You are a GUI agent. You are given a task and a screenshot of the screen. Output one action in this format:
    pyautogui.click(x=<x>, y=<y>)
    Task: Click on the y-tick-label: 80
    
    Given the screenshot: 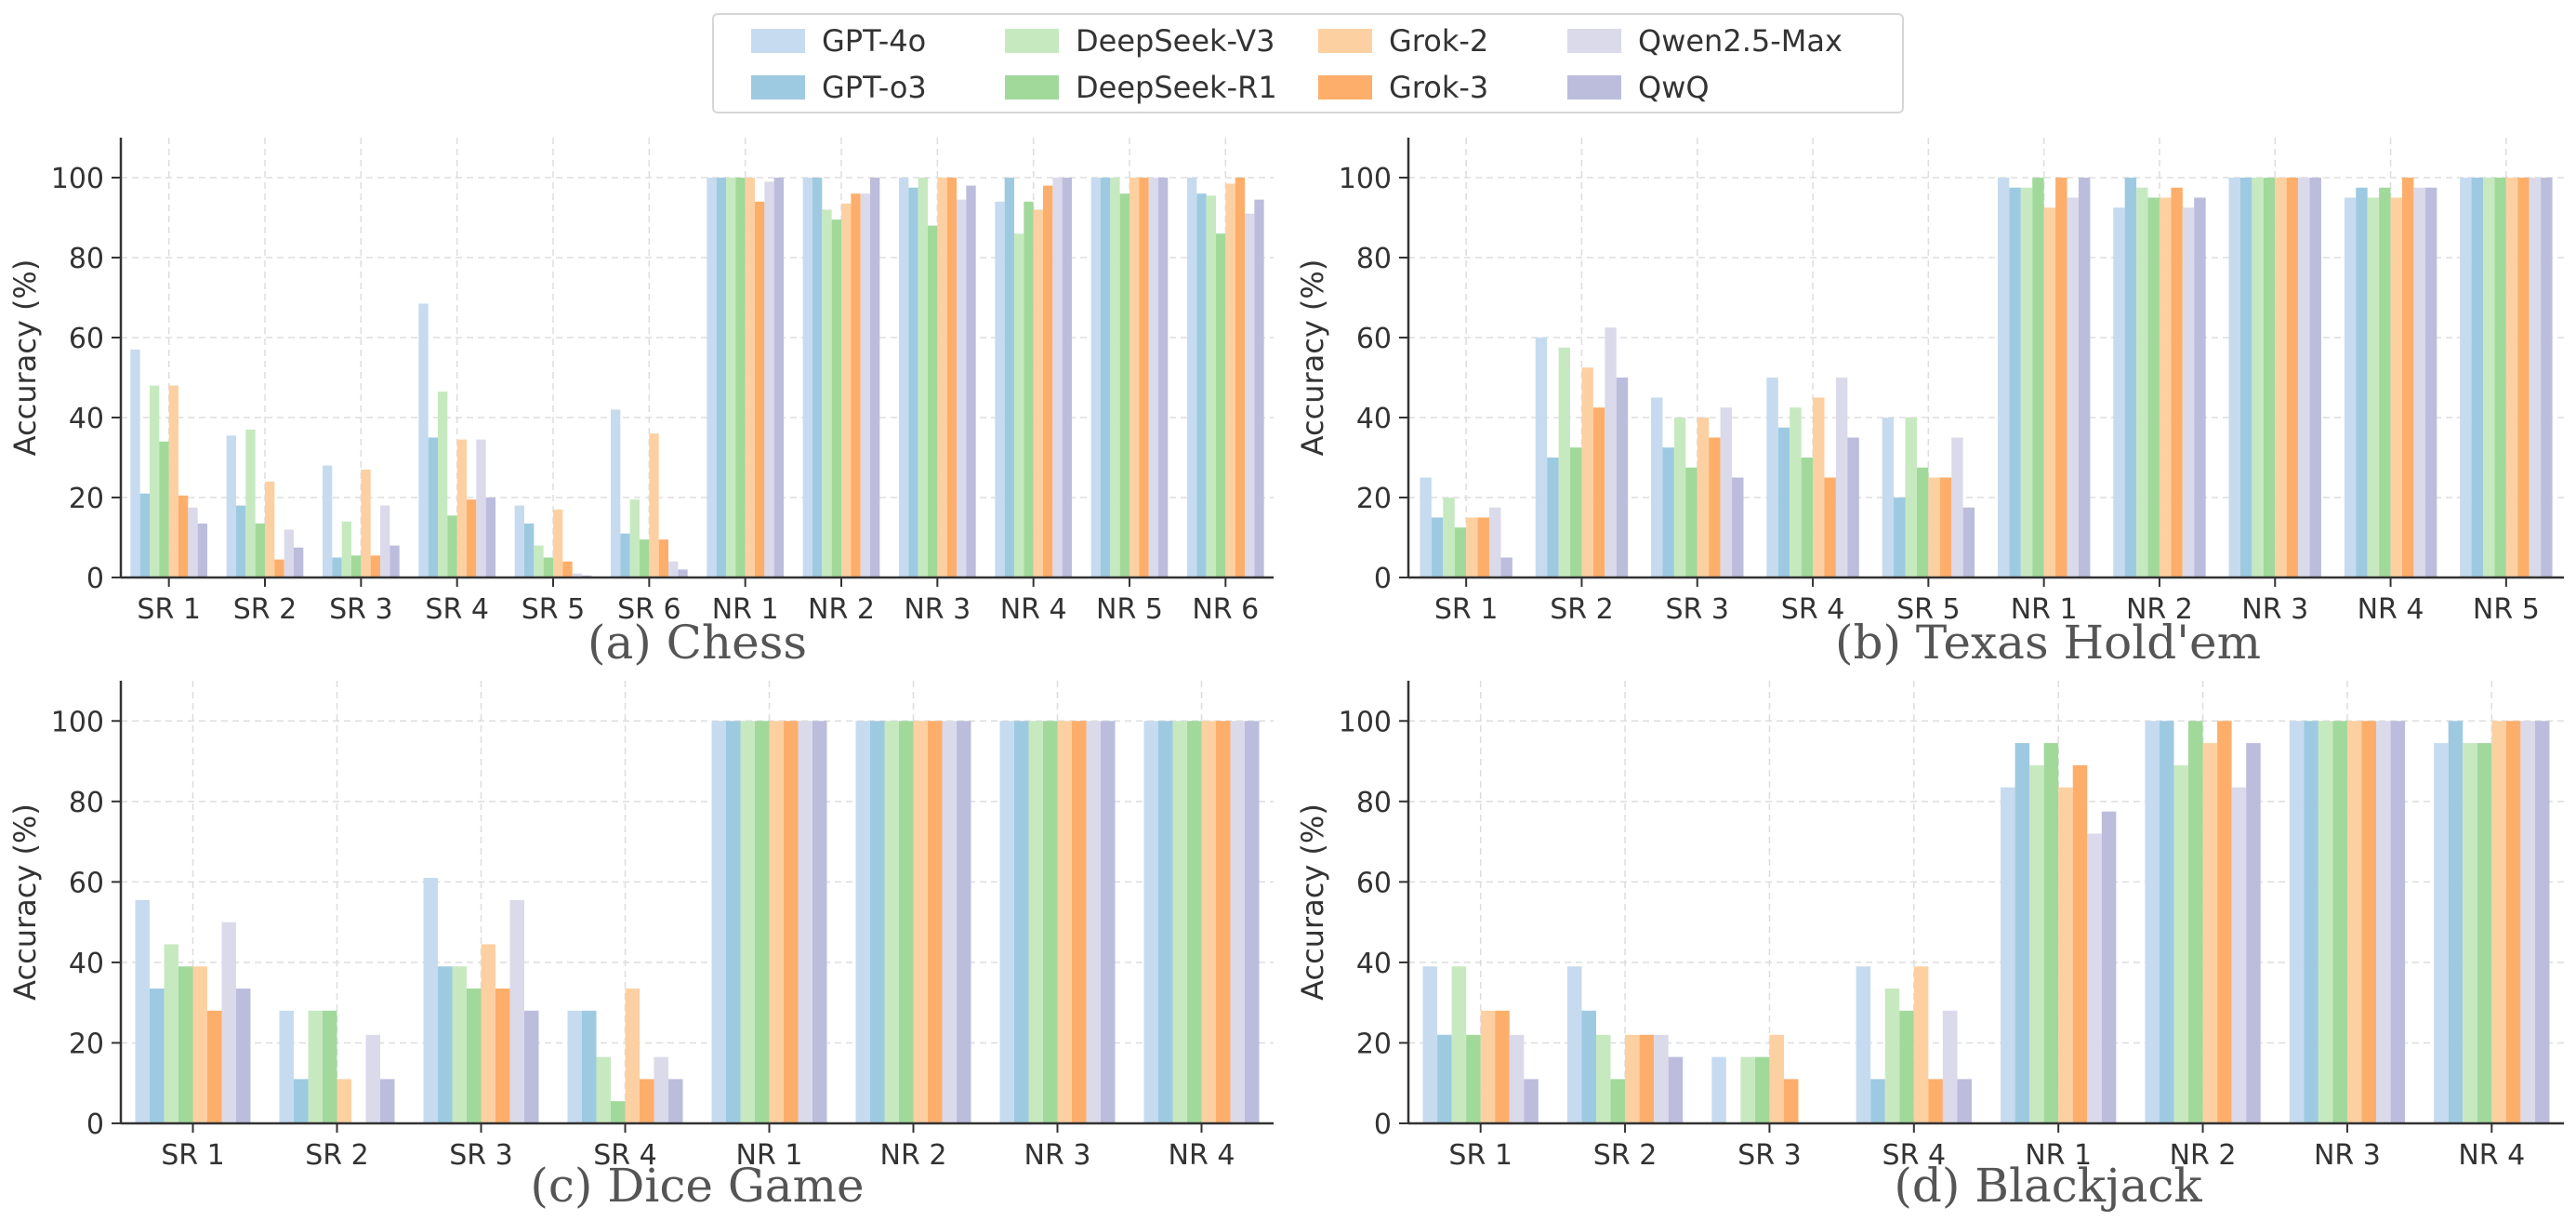 What is the action you would take?
    pyautogui.click(x=1374, y=259)
    